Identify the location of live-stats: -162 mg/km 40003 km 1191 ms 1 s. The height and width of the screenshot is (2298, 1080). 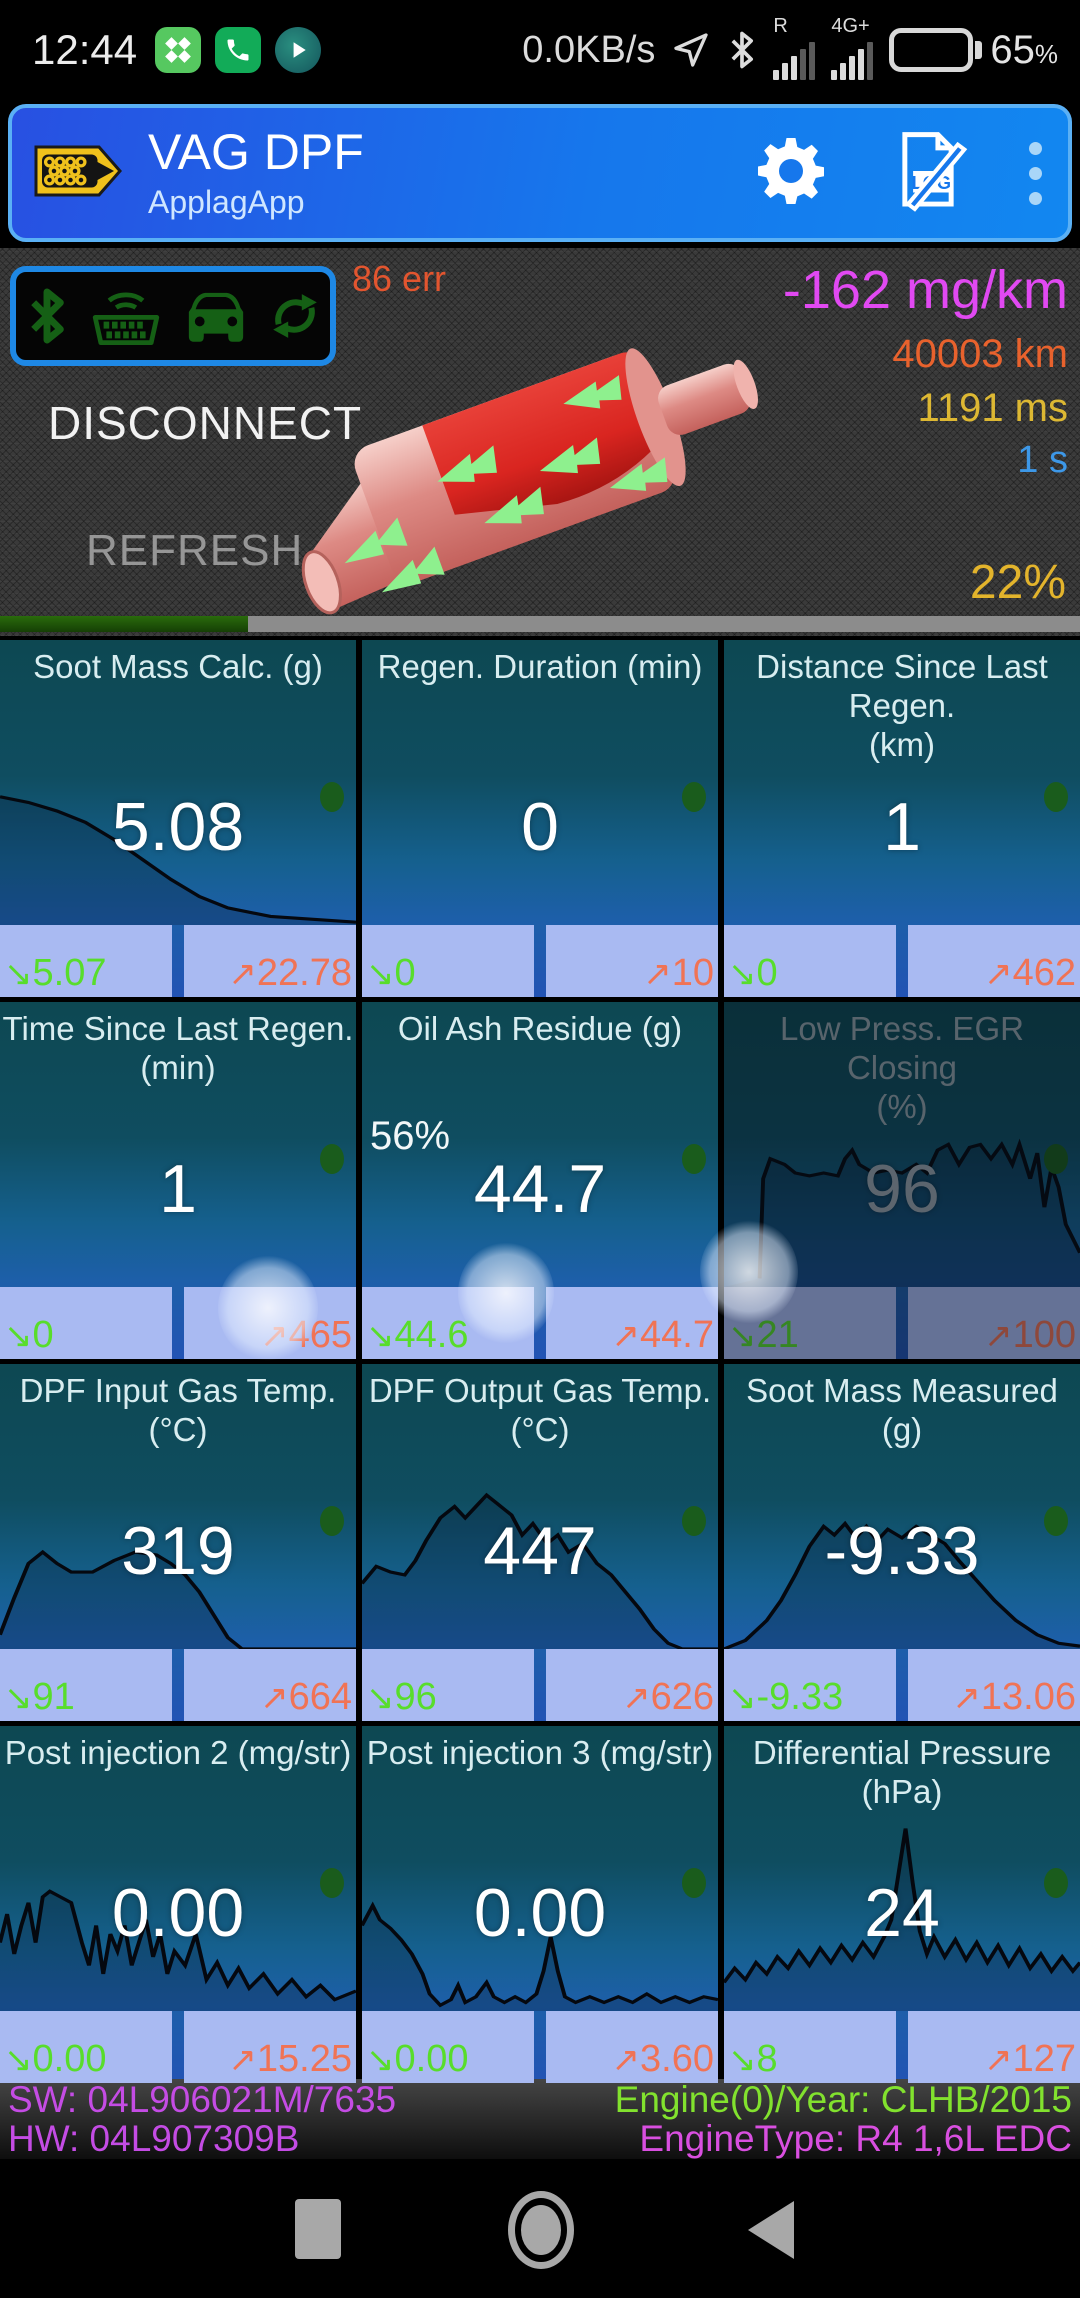
(925, 370).